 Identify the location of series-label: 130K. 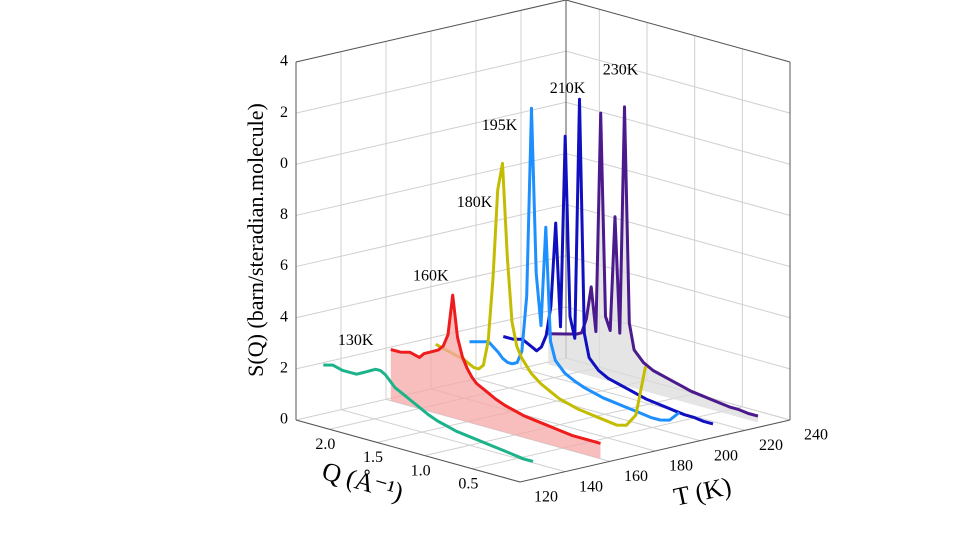
(356, 340).